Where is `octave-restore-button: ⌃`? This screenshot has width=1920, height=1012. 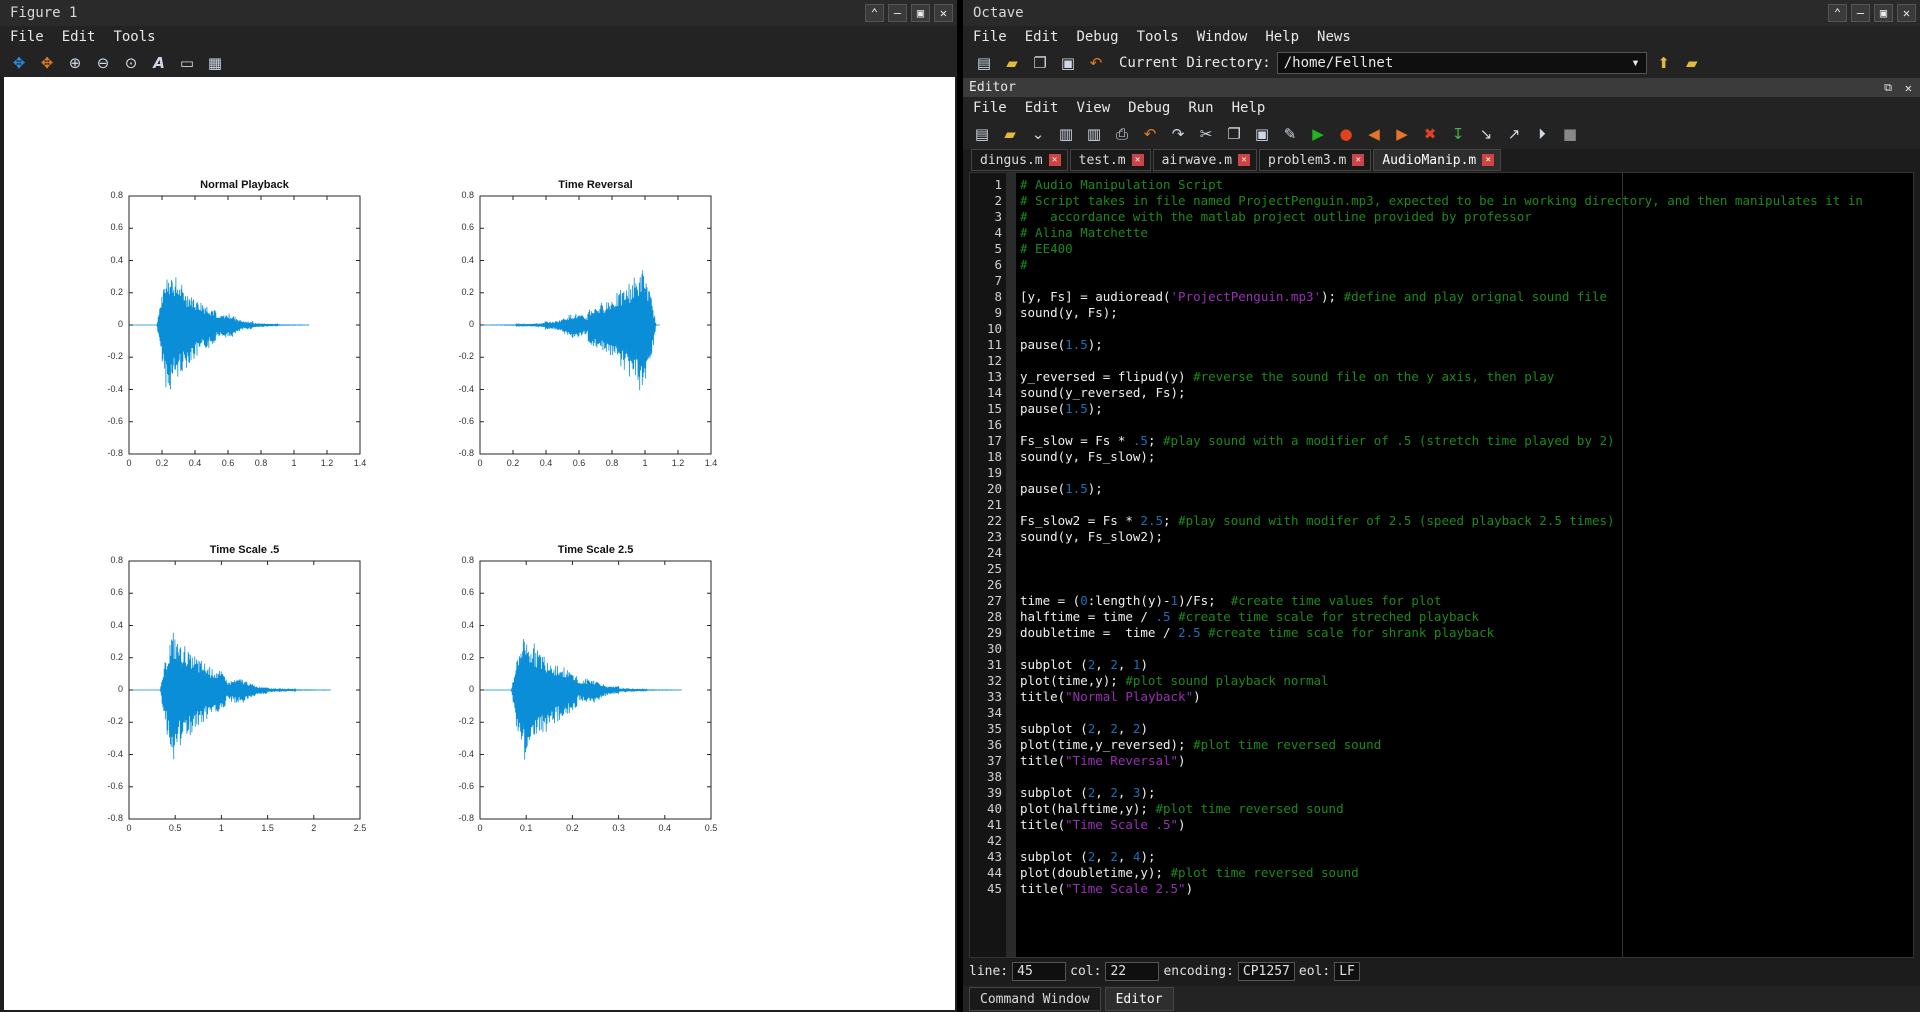 octave-restore-button: ⌃ is located at coordinates (1837, 13).